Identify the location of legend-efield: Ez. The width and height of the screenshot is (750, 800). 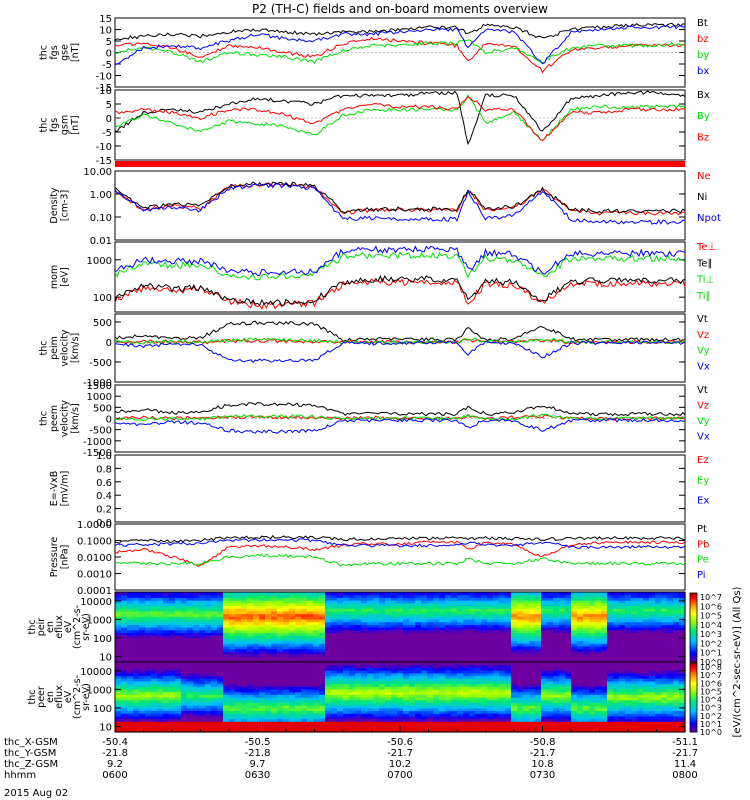
(703, 460).